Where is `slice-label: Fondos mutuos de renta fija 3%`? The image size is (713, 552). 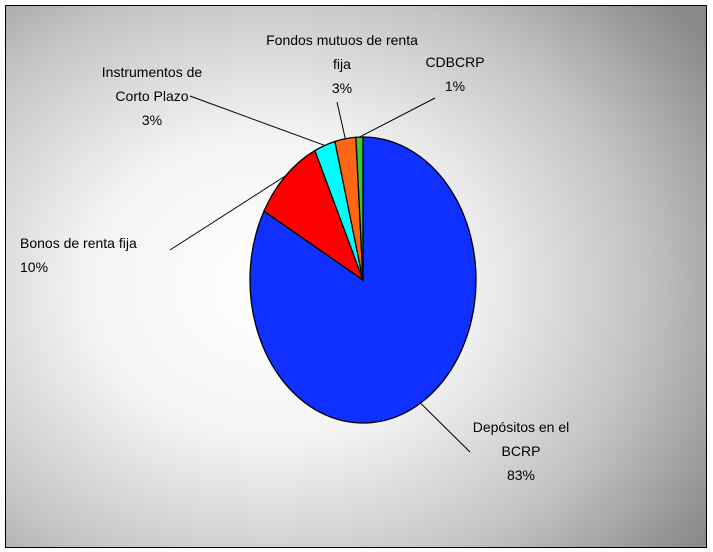
slice-label: Fondos mutuos de renta fija 3% is located at coordinates (342, 64).